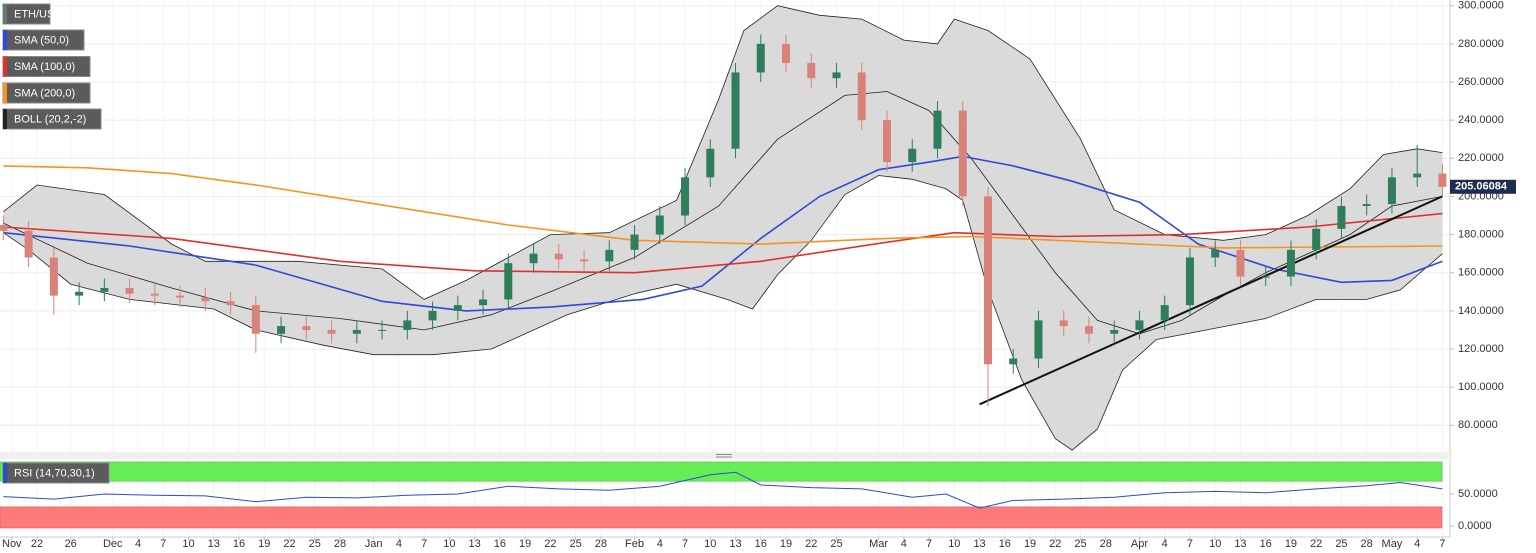  What do you see at coordinates (1481, 158) in the screenshot?
I see `y-tick-label: 220.0000` at bounding box center [1481, 158].